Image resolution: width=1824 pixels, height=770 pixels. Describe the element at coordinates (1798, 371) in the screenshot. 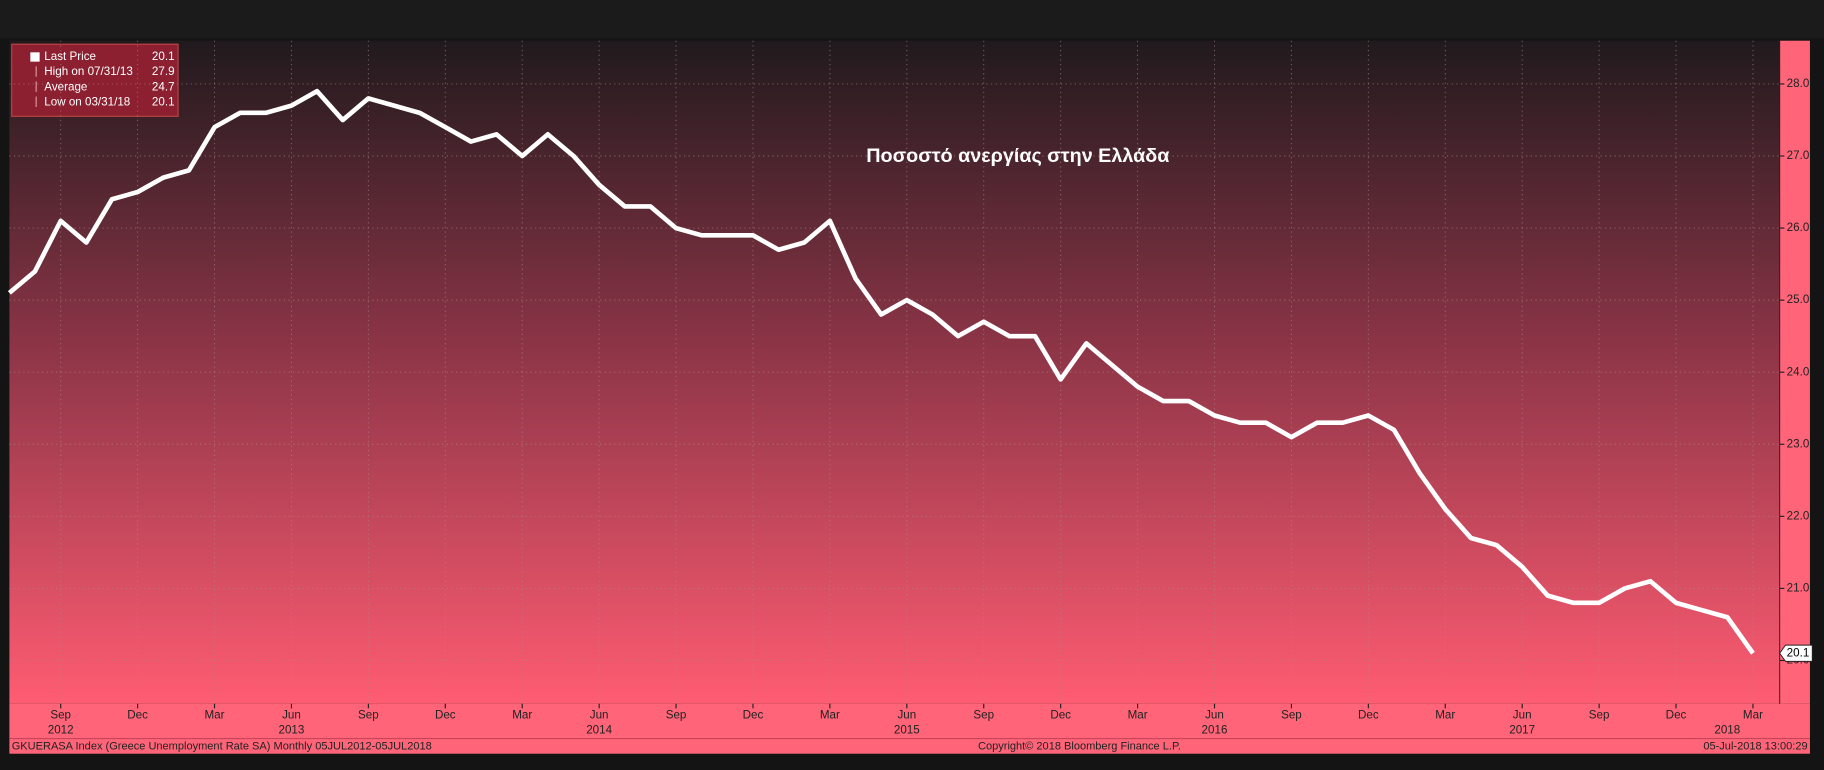

I see `y-tick-label: 24.0` at that location.